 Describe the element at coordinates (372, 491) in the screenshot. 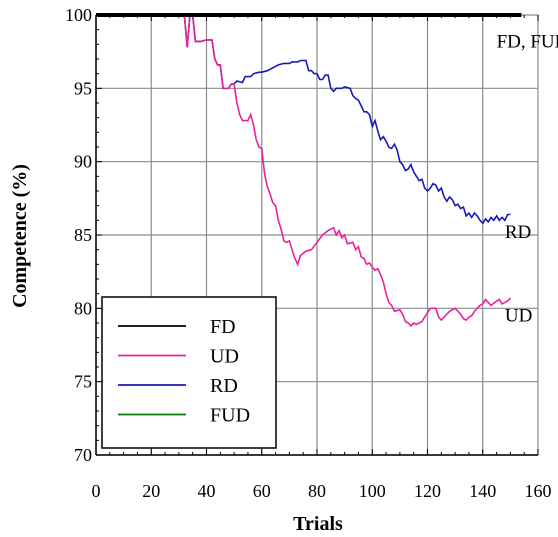

I see `x-tick-label: 100` at that location.